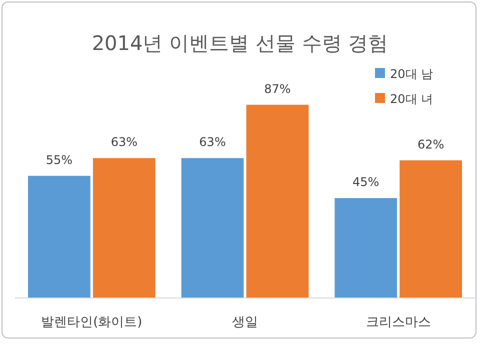 The height and width of the screenshot is (350, 480). Describe the element at coordinates (91, 322) in the screenshot. I see `x-tick-label: 발렌타인(화이트)` at that location.